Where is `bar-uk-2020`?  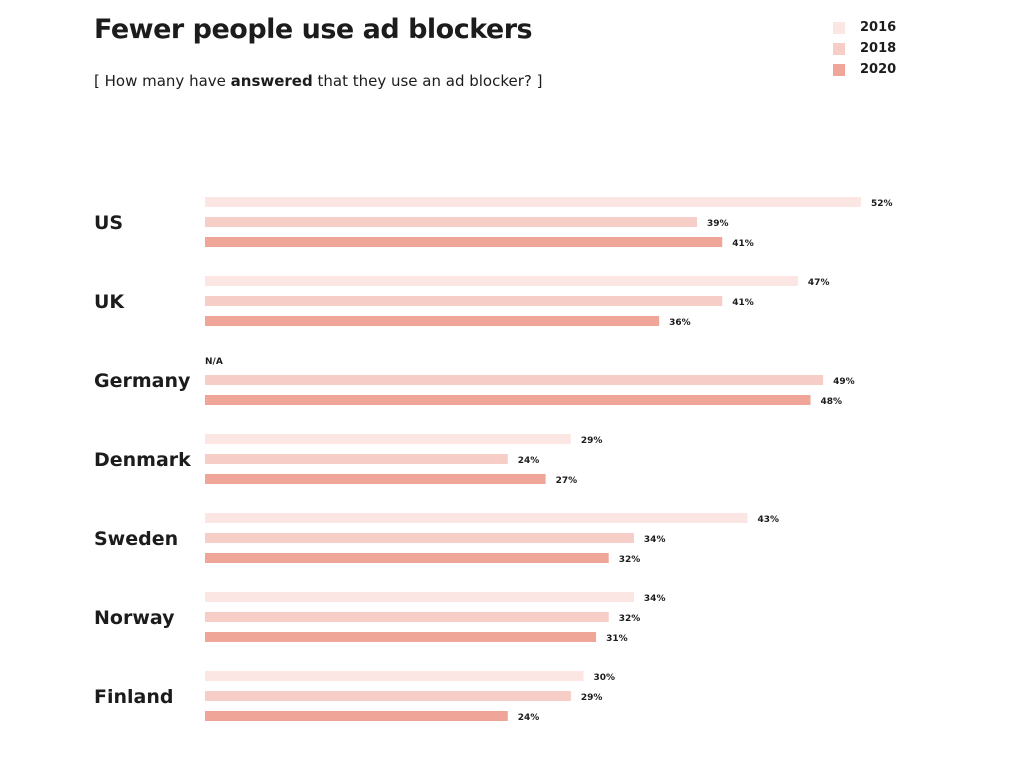
bar-uk-2020 is located at coordinates (432, 321).